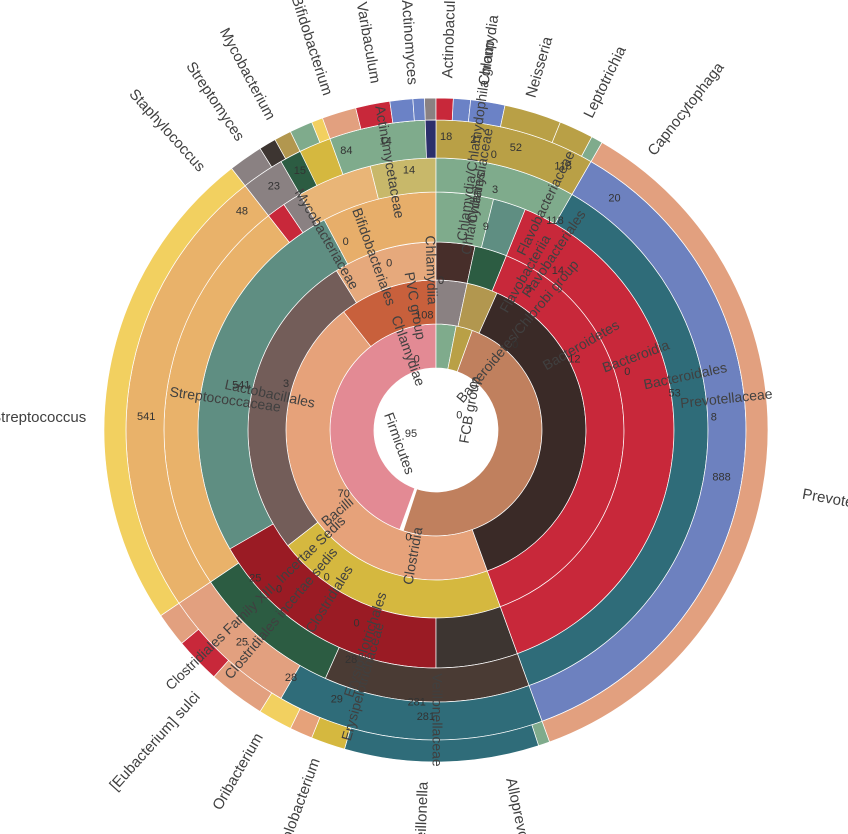 The height and width of the screenshot is (834, 848). I want to click on segment-value-label: 25, so click(255, 579).